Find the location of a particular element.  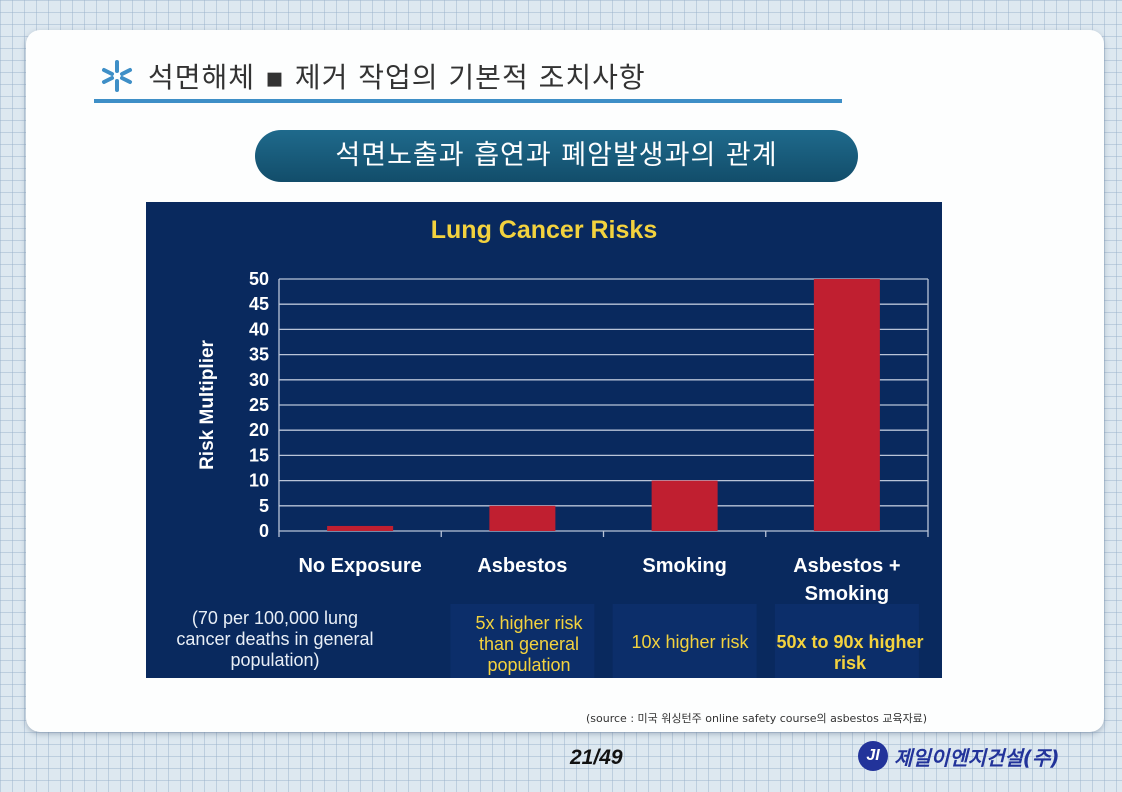

slide-title-row: 석면해체 ▪ 제거 작업의 기본적 조치사항 is located at coordinates (373, 76).